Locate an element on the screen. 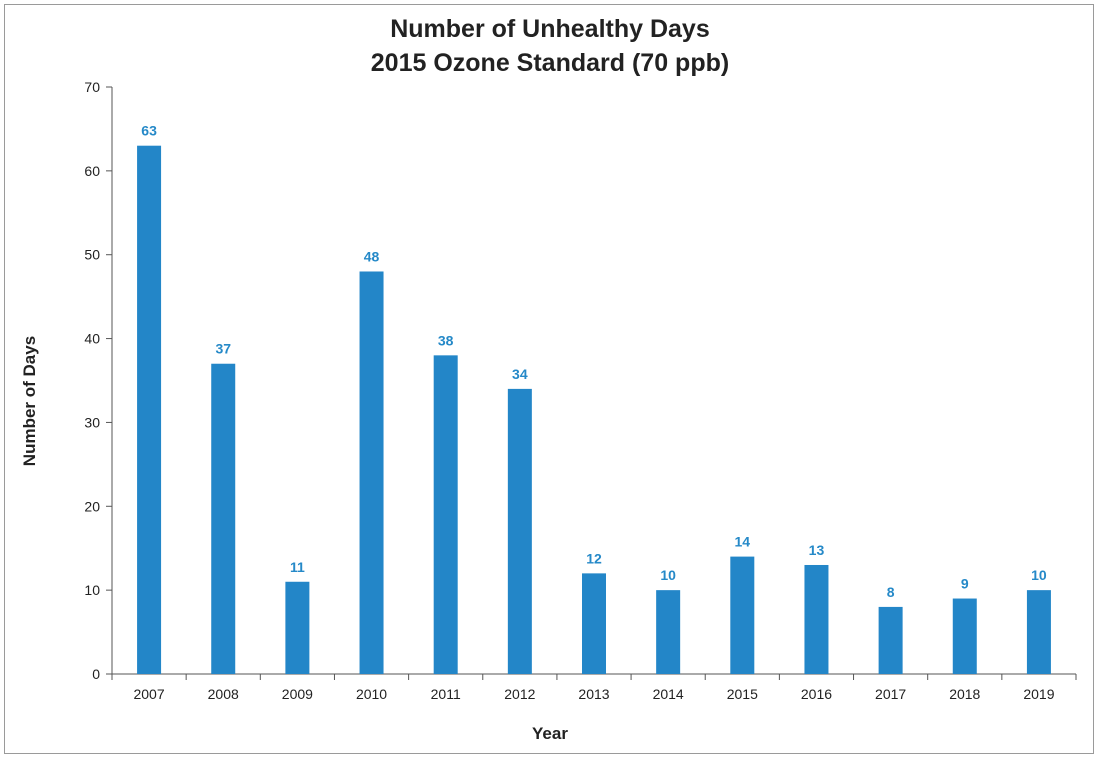 The image size is (1100, 762). x-tick-label: 2012 is located at coordinates (519, 694).